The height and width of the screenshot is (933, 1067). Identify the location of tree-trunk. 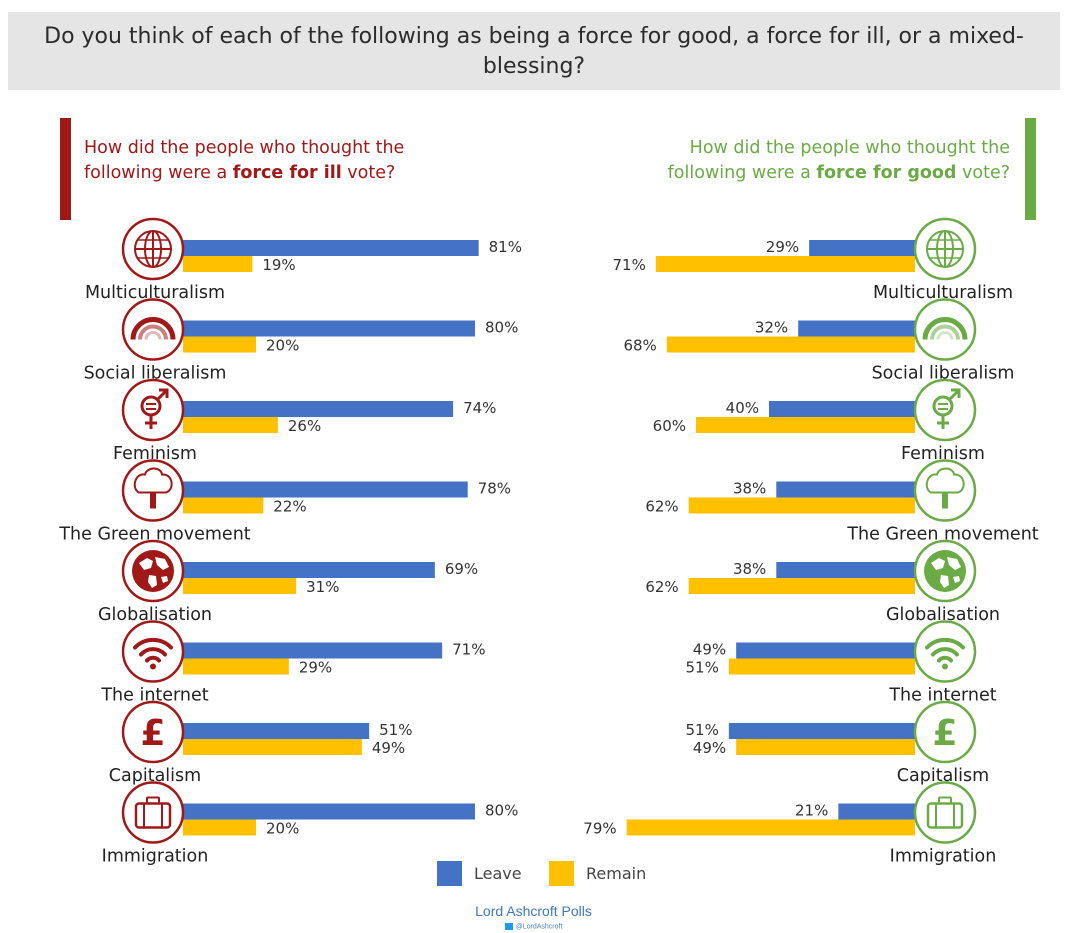
(153, 500).